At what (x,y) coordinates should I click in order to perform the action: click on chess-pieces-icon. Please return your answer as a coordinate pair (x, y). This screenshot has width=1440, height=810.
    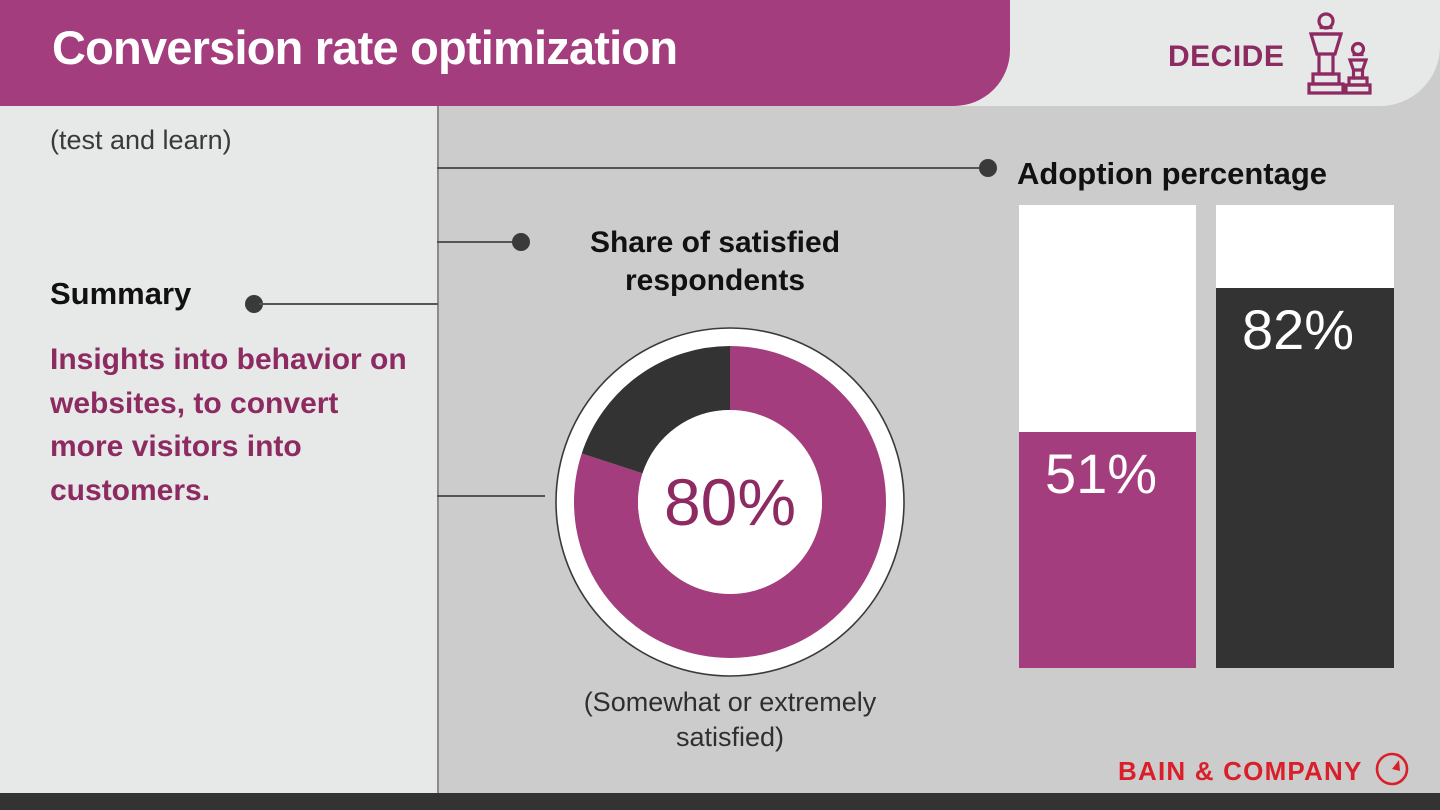
    Looking at the image, I should click on (1336, 56).